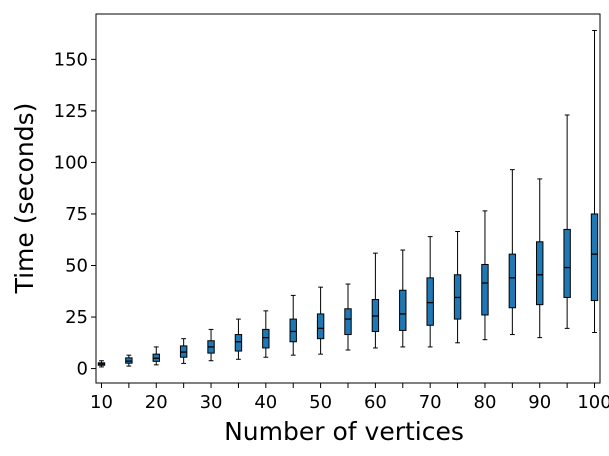 Image resolution: width=609 pixels, height=456 pixels. Describe the element at coordinates (265, 402) in the screenshot. I see `x-tick-label-40: 40` at that location.